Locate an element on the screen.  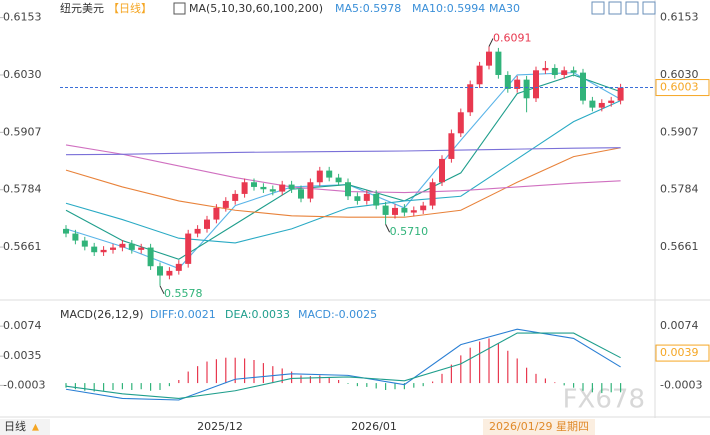
macd-tag-label: 0.0039 is located at coordinates (679, 352).